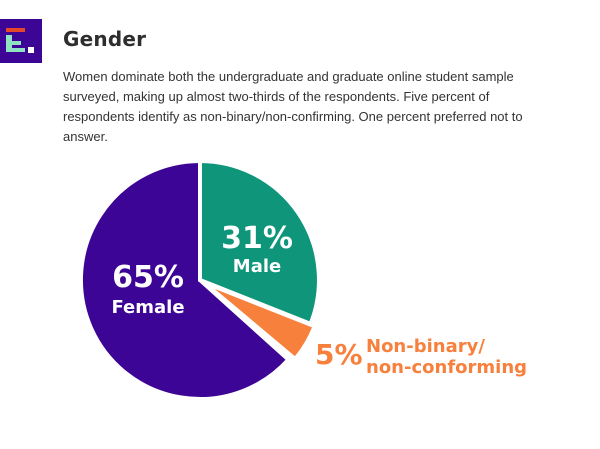  Describe the element at coordinates (13, 43) in the screenshot. I see `logo-mid` at that location.